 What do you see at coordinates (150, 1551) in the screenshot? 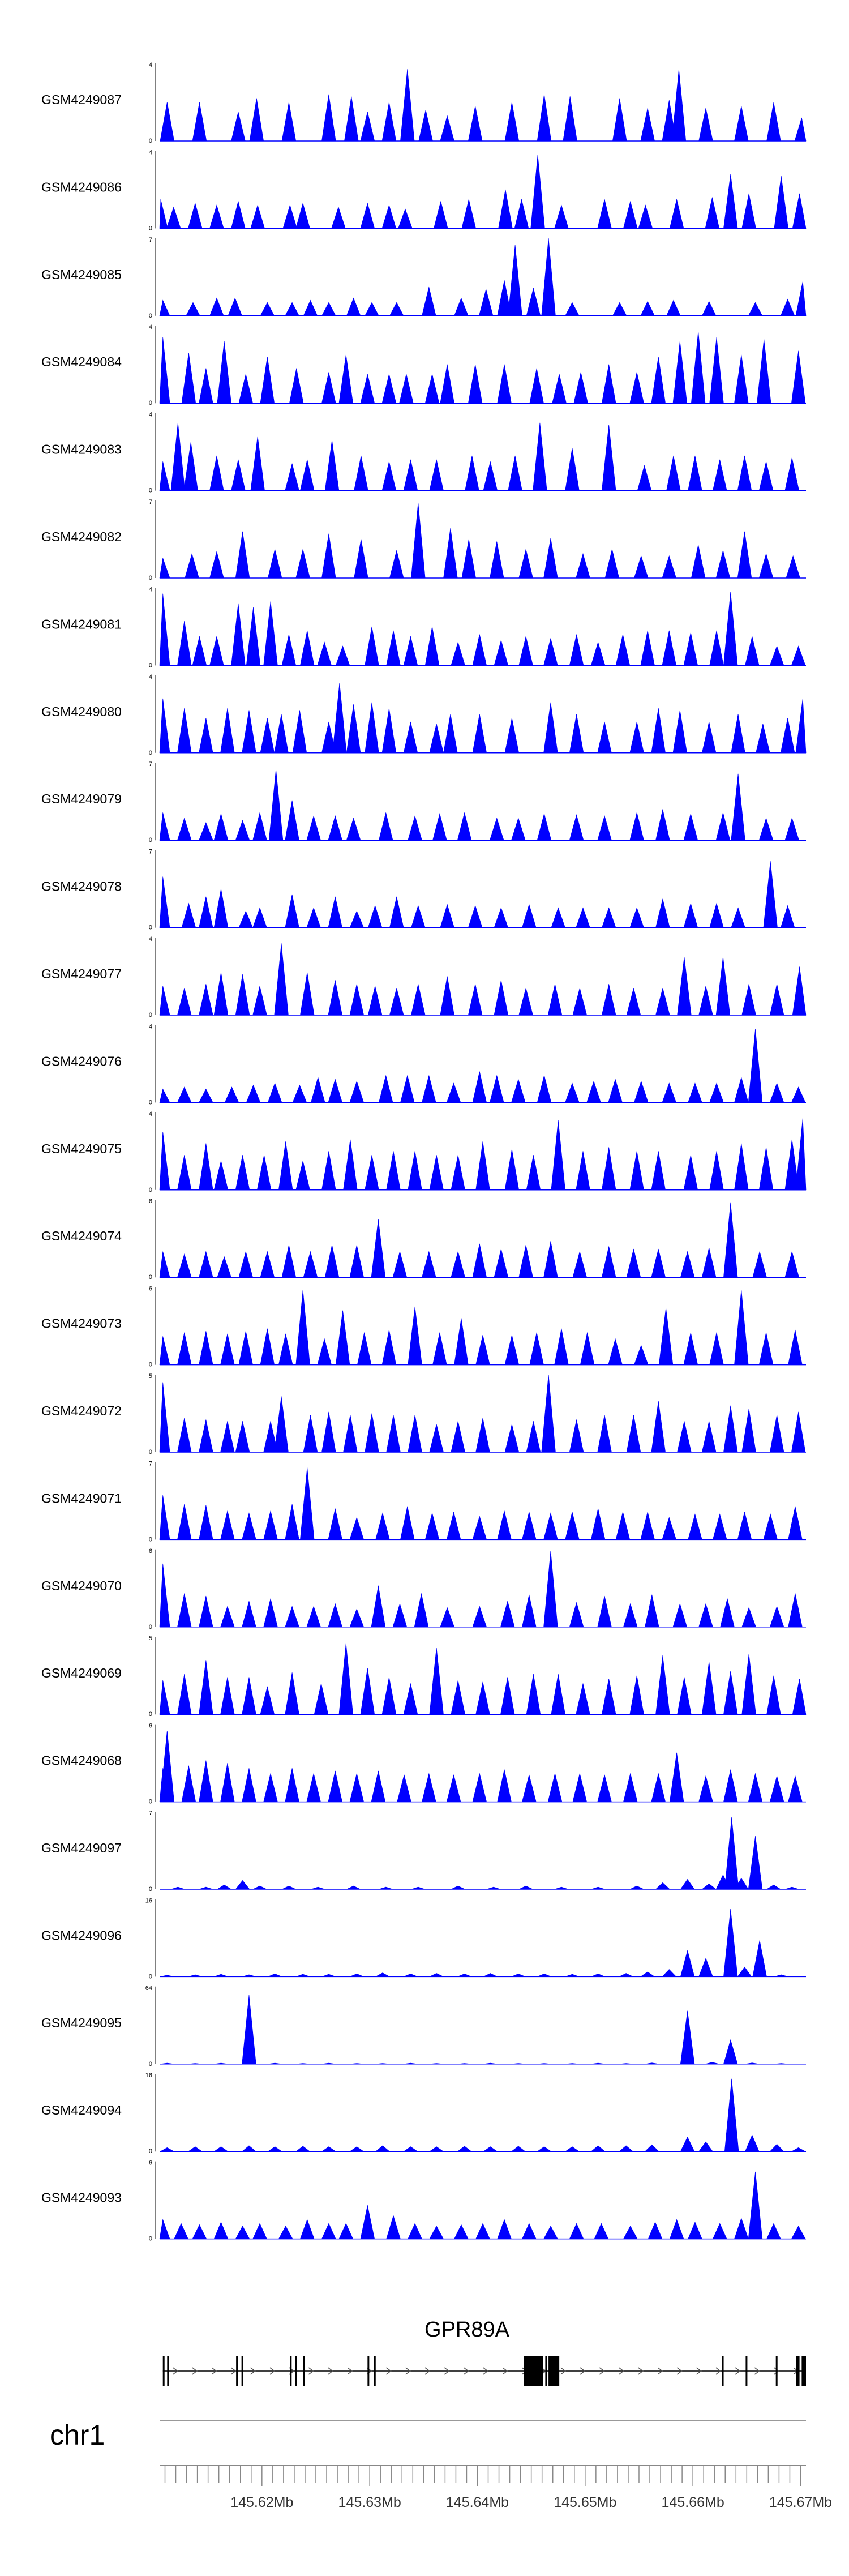
I see `y-tick-max: 6` at bounding box center [150, 1551].